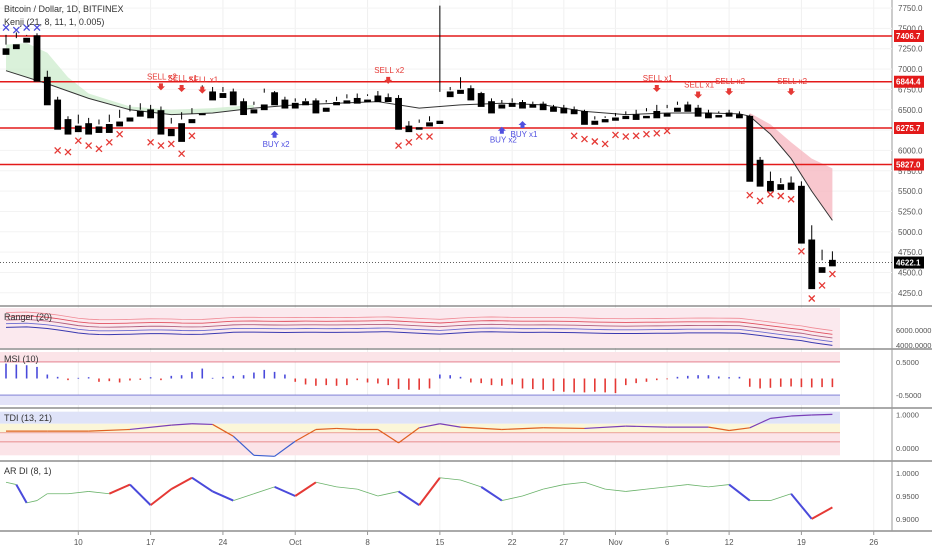 This screenshot has width=932, height=555. What do you see at coordinates (37, 28) in the screenshot?
I see `x-mark-blue` at bounding box center [37, 28].